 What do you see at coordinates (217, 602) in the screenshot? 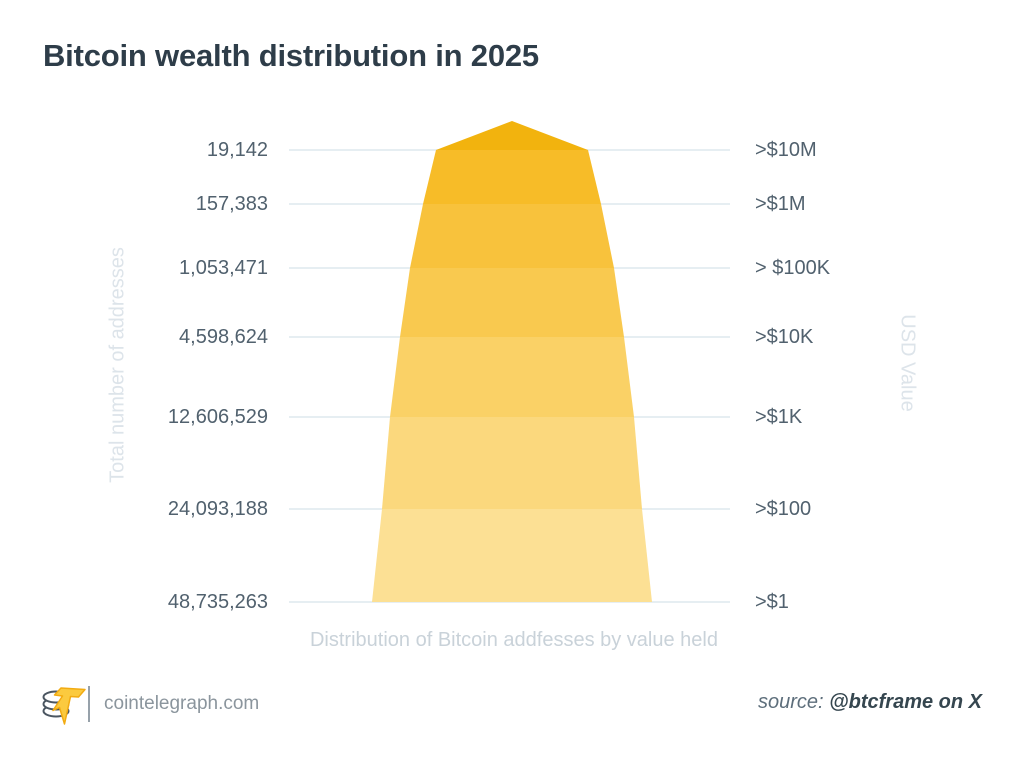
I see `tick-addresses: 48,735,263` at bounding box center [217, 602].